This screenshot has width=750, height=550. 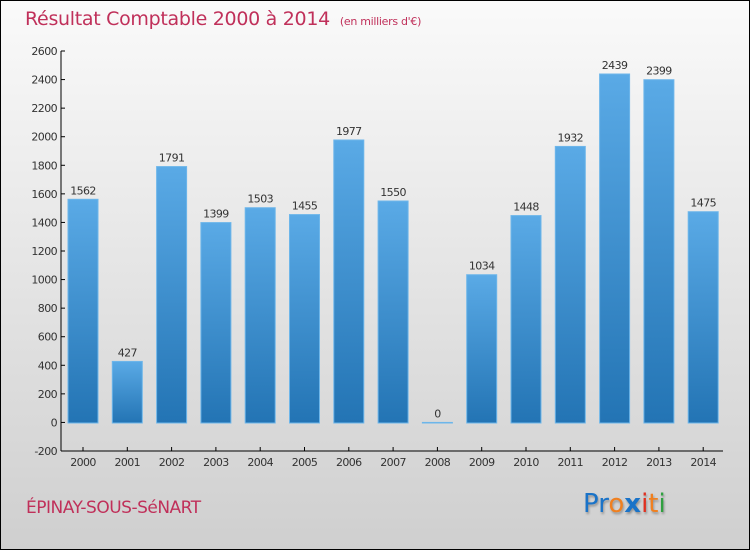 I want to click on data-label: 1448, so click(x=526, y=207).